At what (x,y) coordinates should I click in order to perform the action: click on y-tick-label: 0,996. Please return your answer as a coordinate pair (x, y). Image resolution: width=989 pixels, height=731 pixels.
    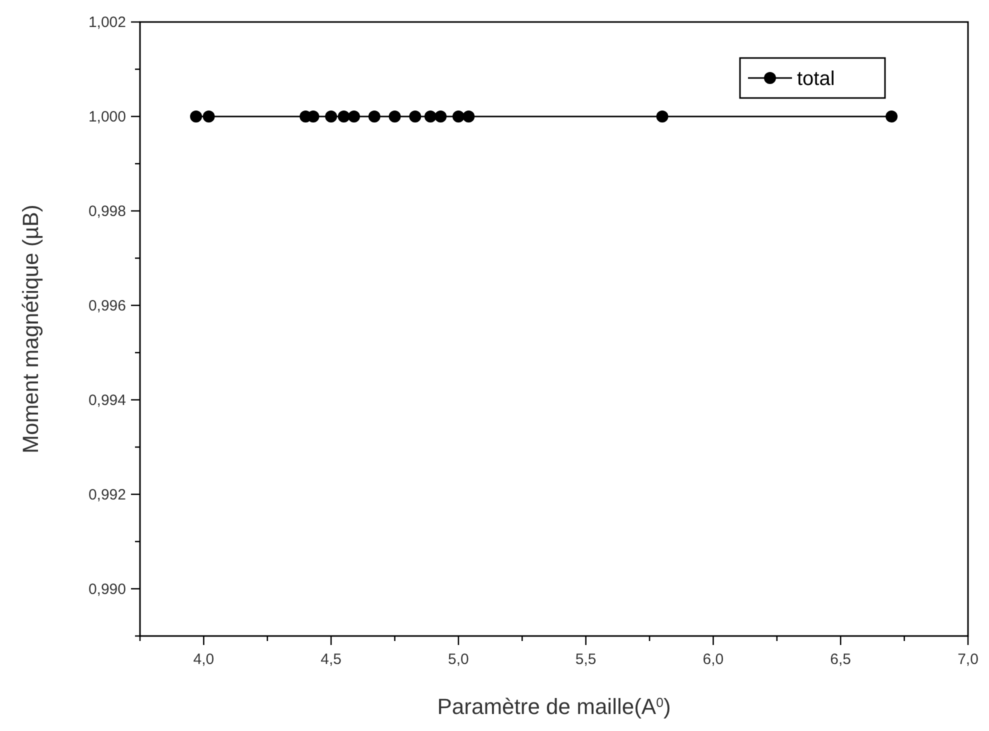
    Looking at the image, I should click on (107, 305).